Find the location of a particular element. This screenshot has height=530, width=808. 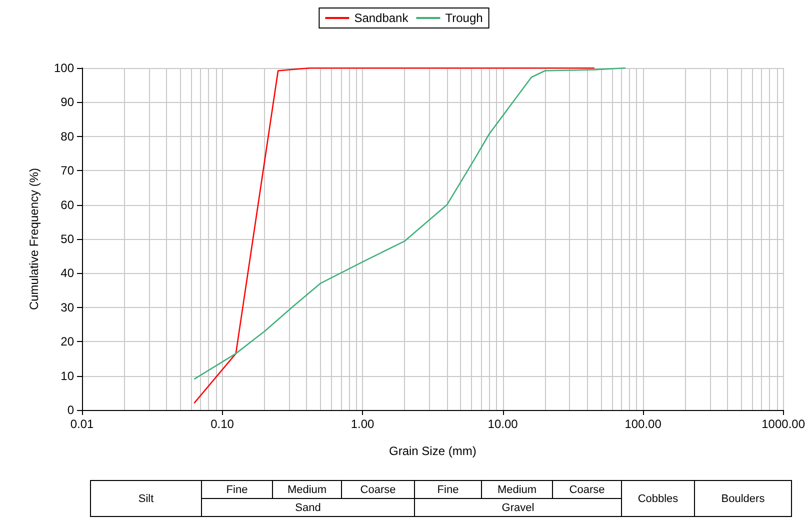

x-tick-label: 1000.00 is located at coordinates (784, 424).